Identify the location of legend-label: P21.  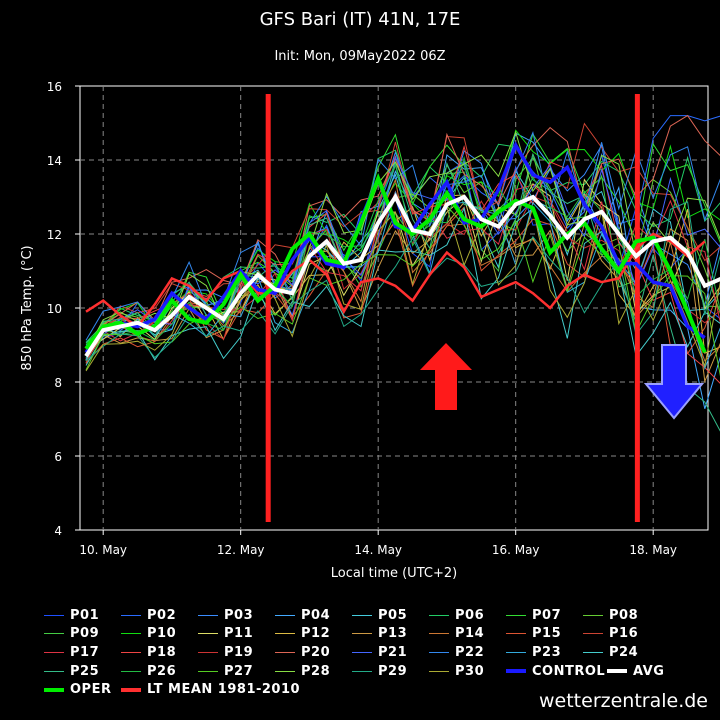
(393, 652).